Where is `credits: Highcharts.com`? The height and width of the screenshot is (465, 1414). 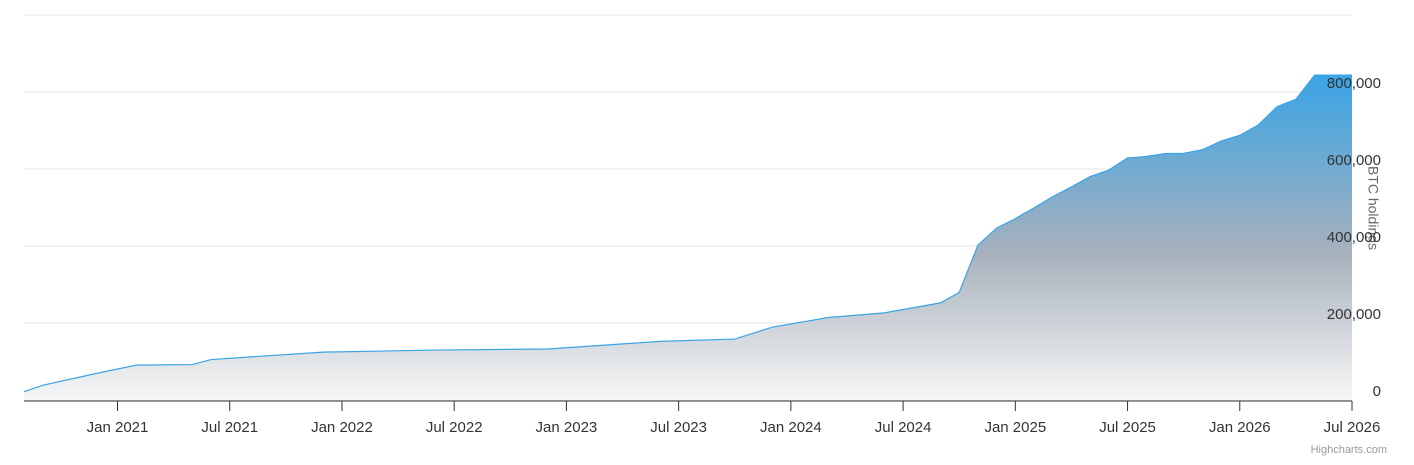
credits: Highcharts.com is located at coordinates (1349, 450).